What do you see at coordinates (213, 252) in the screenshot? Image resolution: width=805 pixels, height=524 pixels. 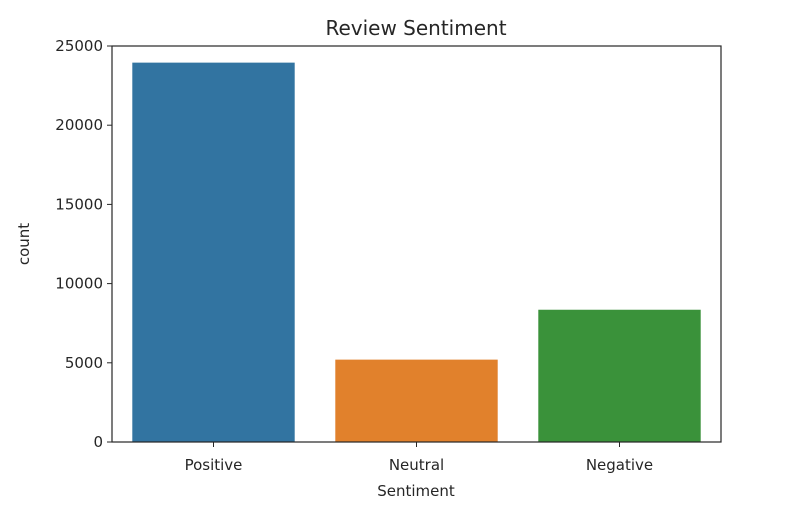 I see `bar-positive` at bounding box center [213, 252].